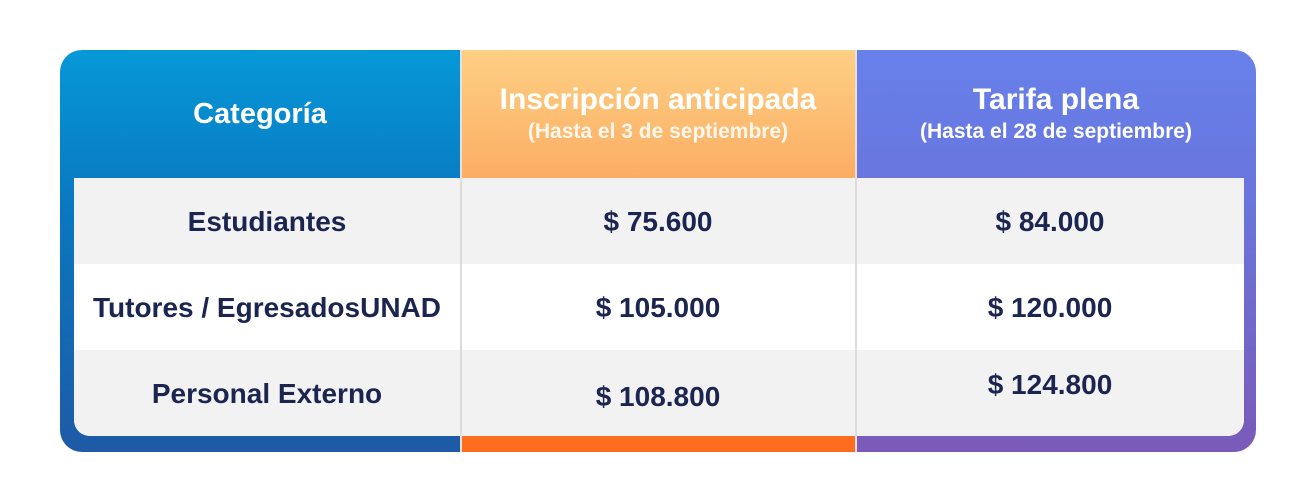  I want to click on early-price-cell: $ 75.600, so click(658, 221).